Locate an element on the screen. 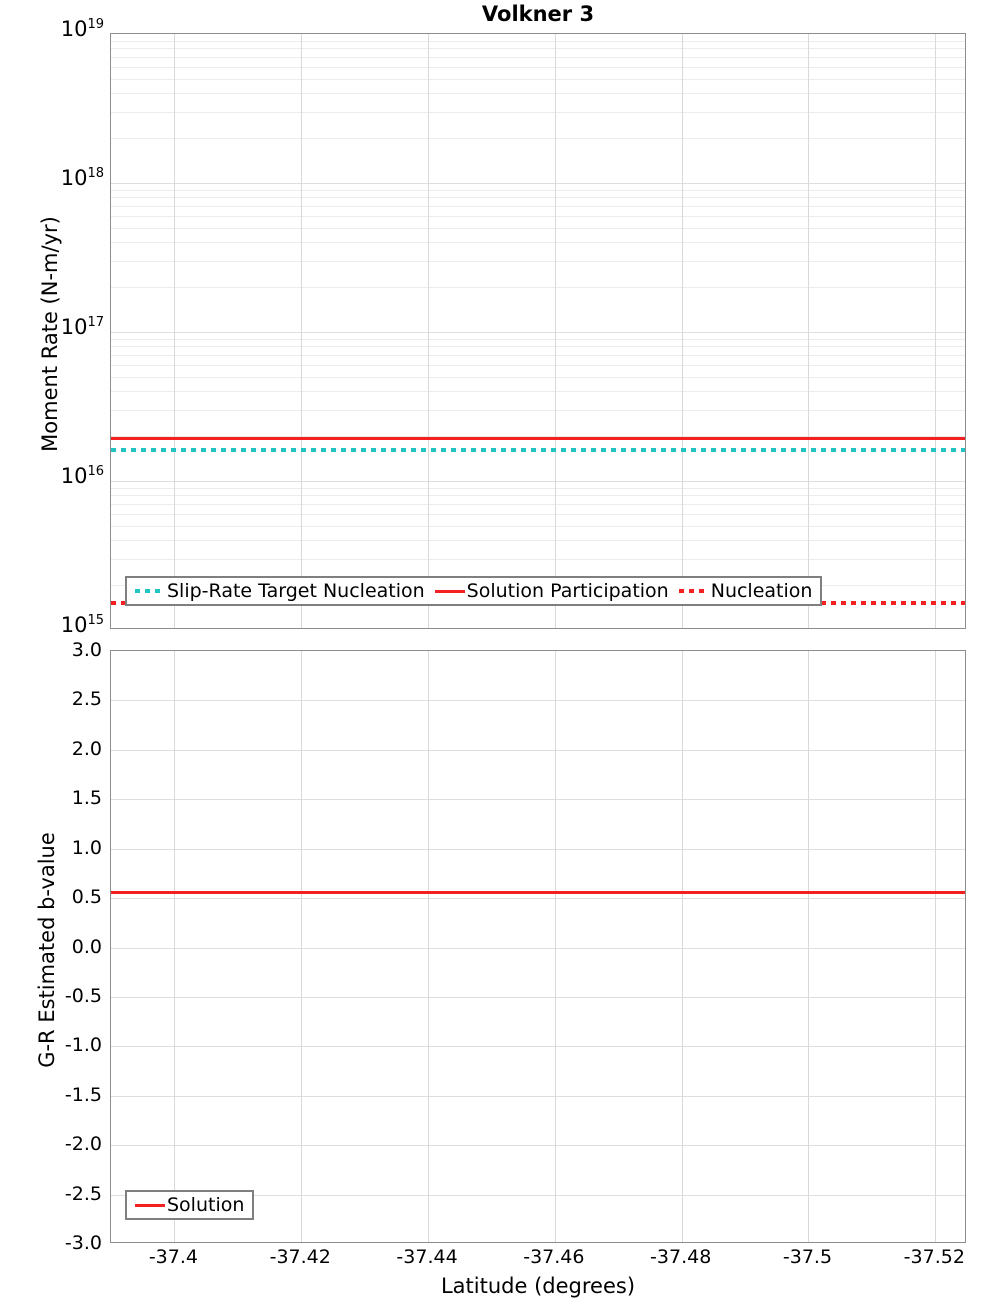  latitude-axis-label: Latitude (degrees) is located at coordinates (538, 1286).